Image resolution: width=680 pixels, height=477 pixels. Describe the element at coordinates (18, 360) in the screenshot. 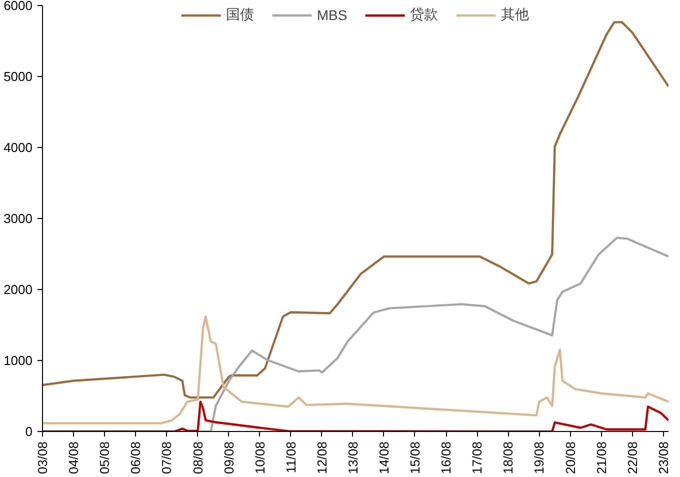

I see `y-tick-label: 1000` at that location.